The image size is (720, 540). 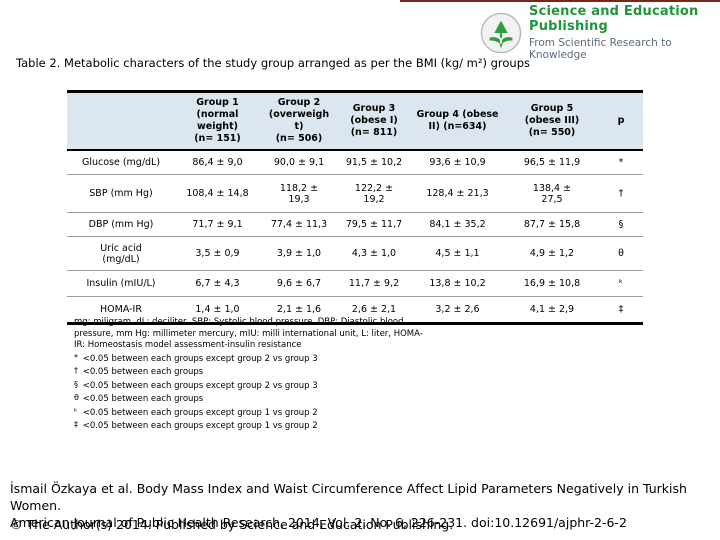 What do you see at coordinates (299, 224) in the screenshot?
I see `value-cell: 77,4 ± 11,3` at bounding box center [299, 224].